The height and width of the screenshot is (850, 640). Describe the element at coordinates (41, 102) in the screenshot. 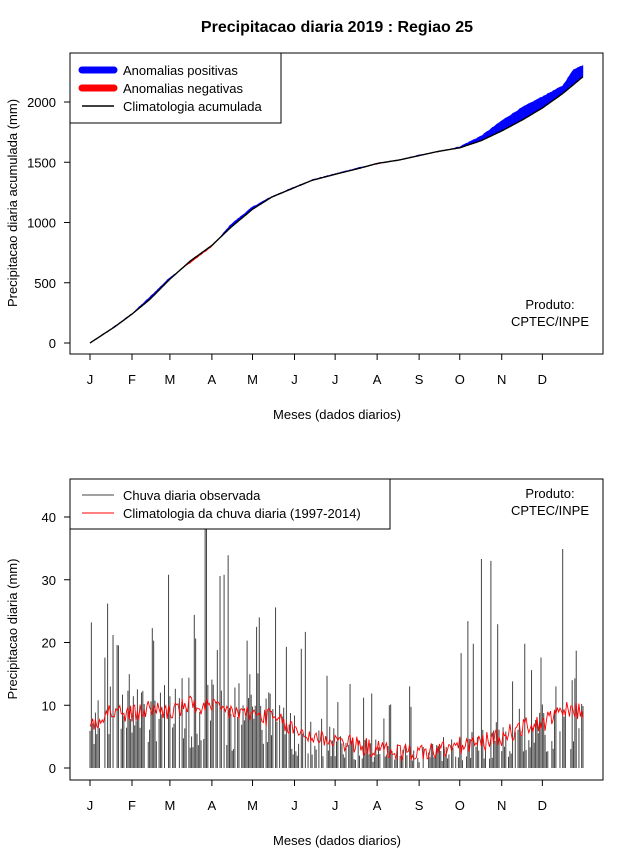

I see `y-tick-label: 2000` at that location.